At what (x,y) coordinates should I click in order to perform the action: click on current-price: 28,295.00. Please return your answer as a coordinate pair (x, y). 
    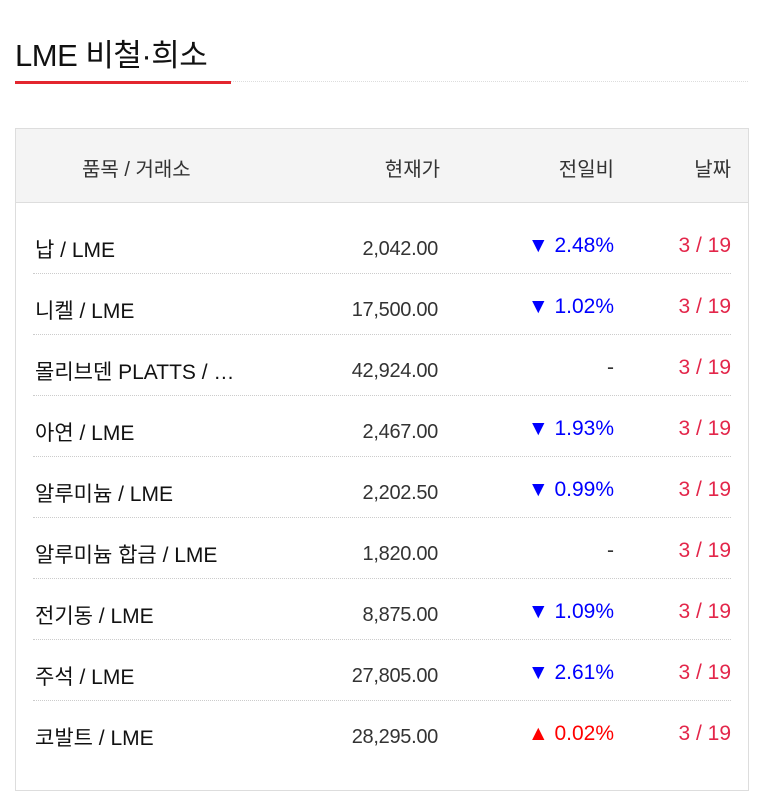
    Looking at the image, I should click on (395, 737).